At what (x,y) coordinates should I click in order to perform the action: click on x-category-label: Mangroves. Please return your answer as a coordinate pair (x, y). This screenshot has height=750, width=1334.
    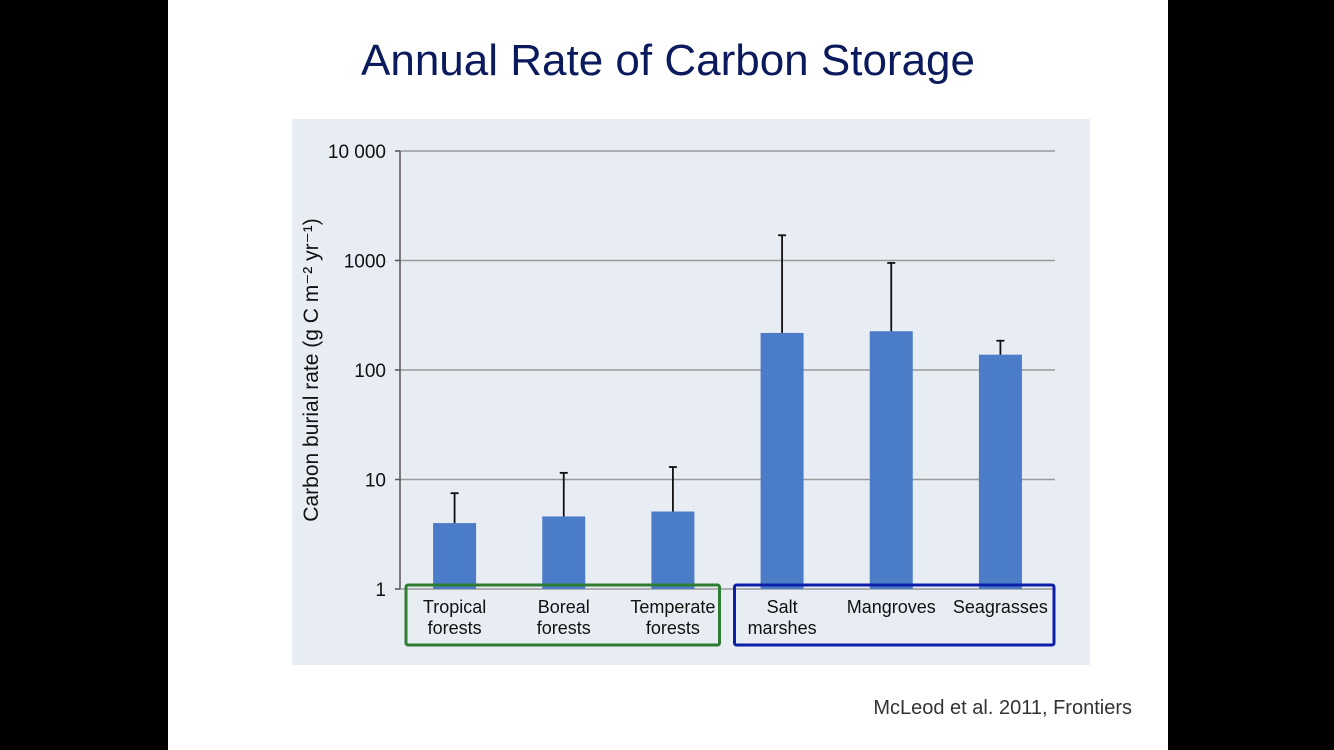
    Looking at the image, I should click on (891, 607).